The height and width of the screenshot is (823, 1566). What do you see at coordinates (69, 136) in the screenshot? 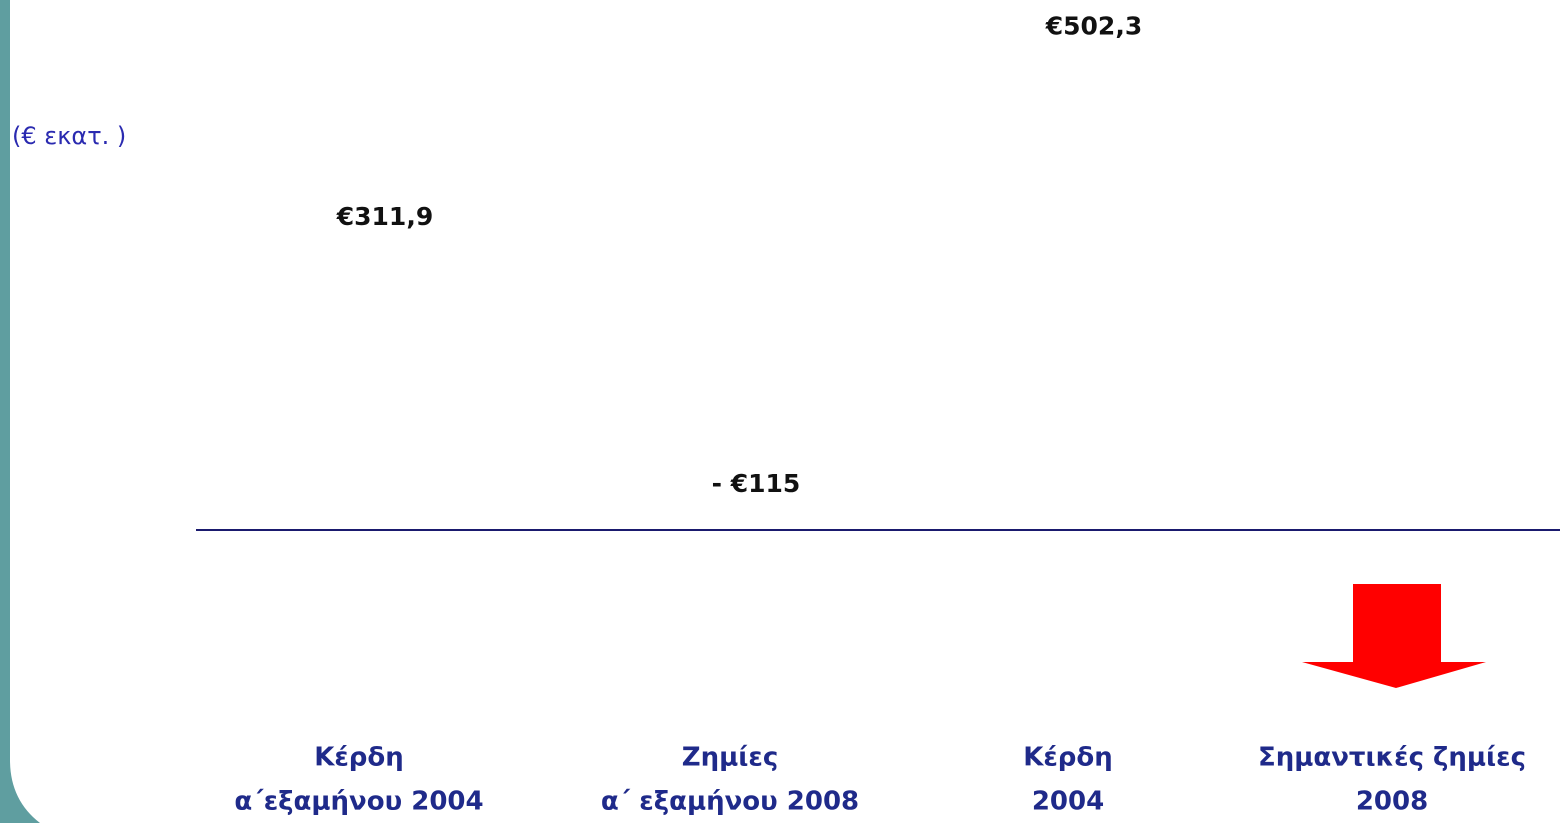
I see `y-axis-label: (€ εκατ. )` at bounding box center [69, 136].